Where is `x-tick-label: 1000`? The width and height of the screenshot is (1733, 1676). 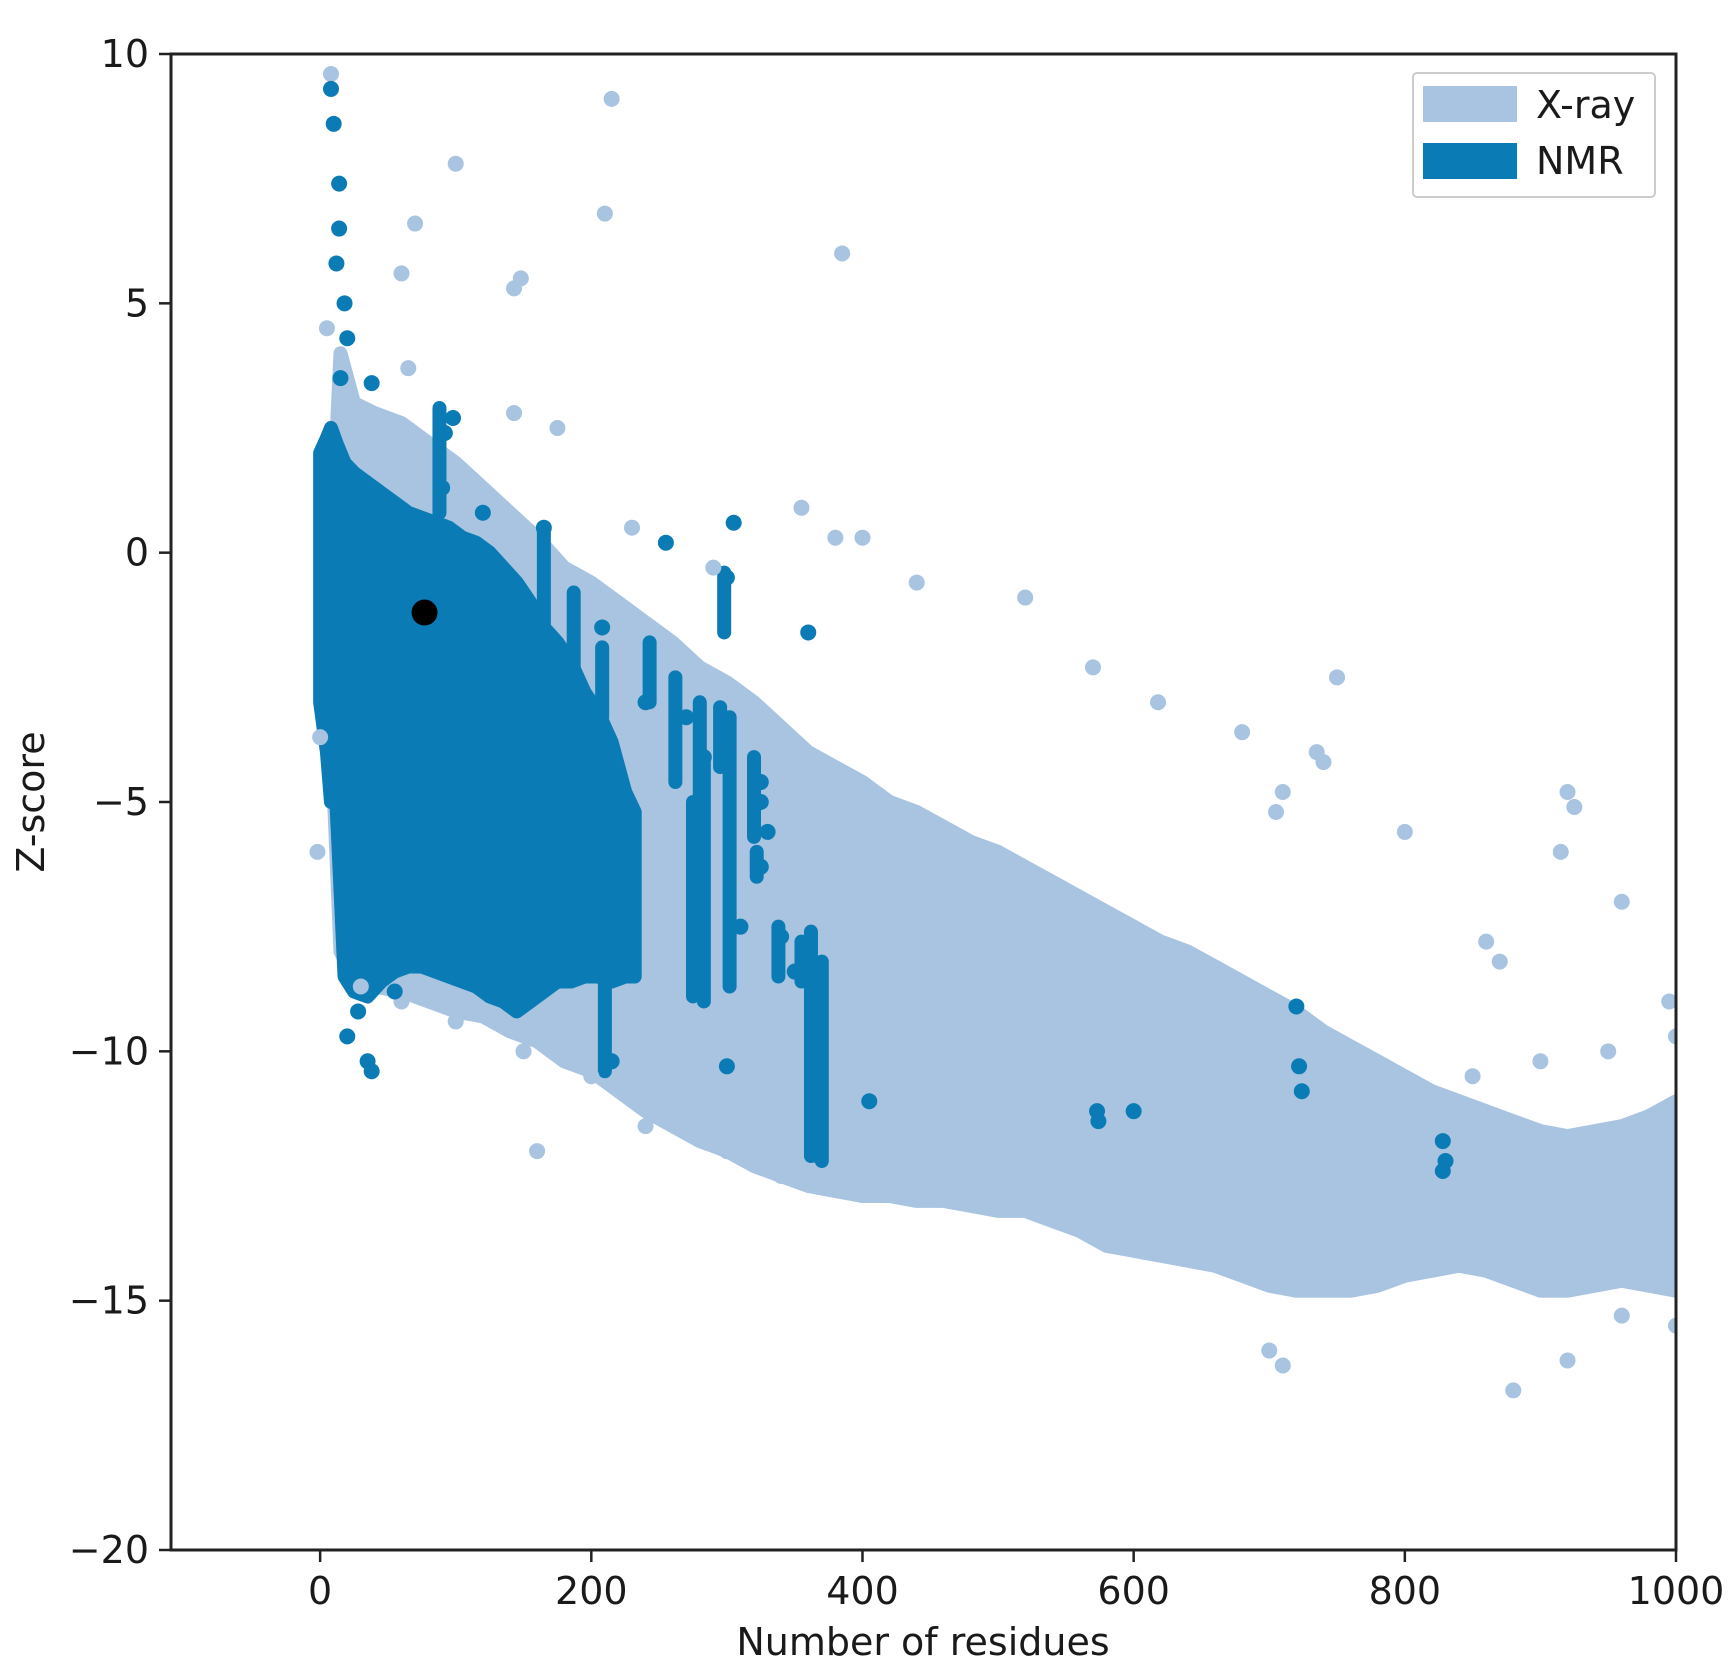 x-tick-label: 1000 is located at coordinates (1676, 1591).